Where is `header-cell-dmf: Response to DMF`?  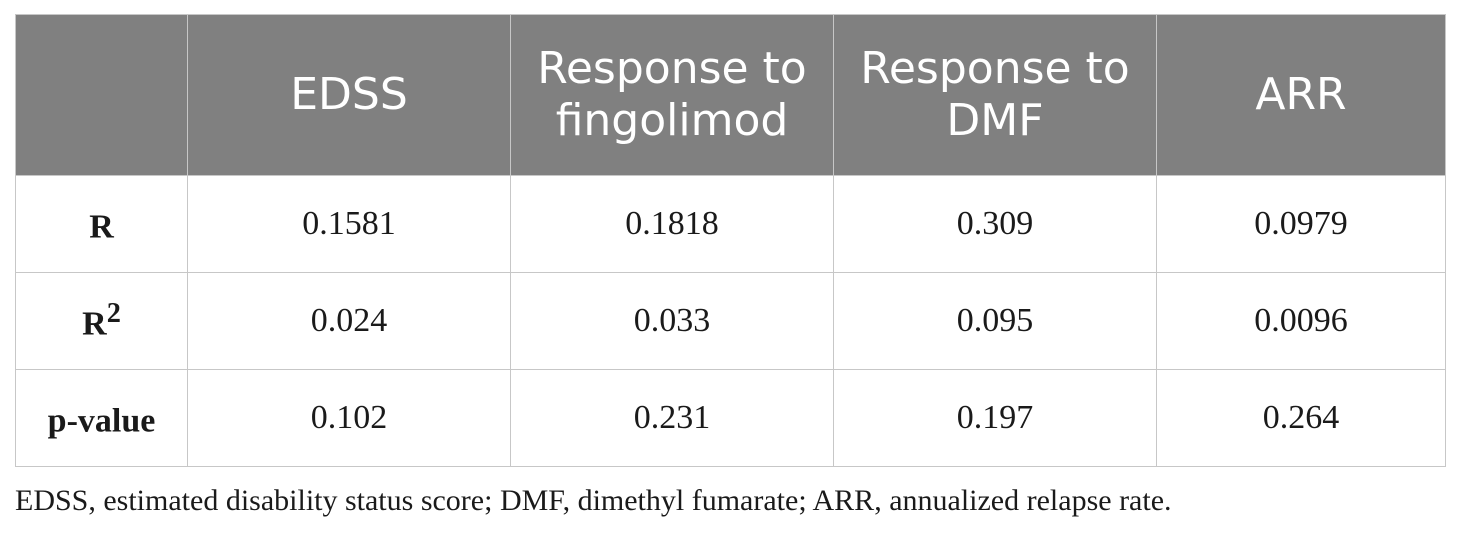
header-cell-dmf: Response to DMF is located at coordinates (995, 95).